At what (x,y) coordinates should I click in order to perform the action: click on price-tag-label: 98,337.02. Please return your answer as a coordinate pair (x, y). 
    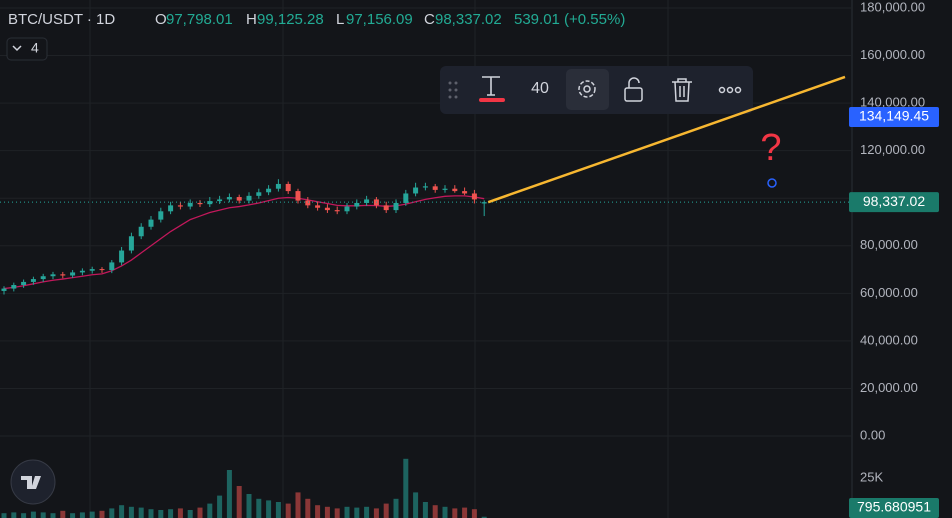
    Looking at the image, I should click on (894, 201).